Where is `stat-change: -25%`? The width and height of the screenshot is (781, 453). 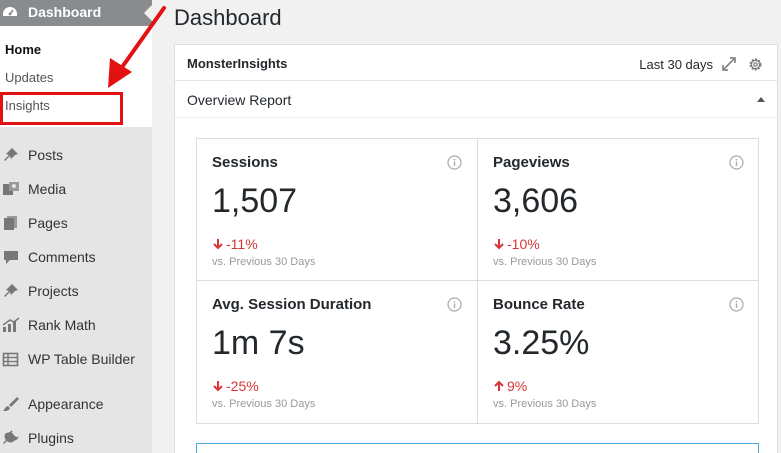
stat-change: -25% is located at coordinates (235, 386).